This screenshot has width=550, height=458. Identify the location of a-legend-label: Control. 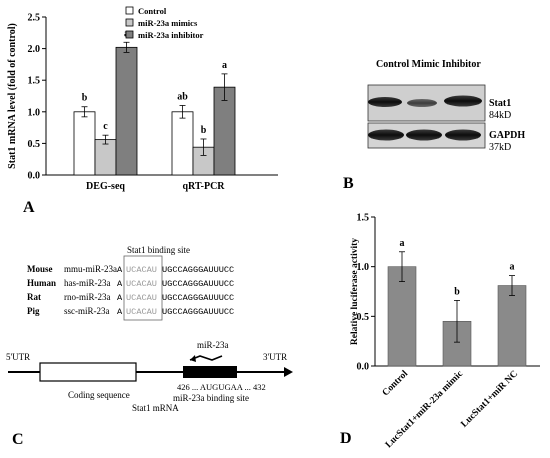
(152, 11).